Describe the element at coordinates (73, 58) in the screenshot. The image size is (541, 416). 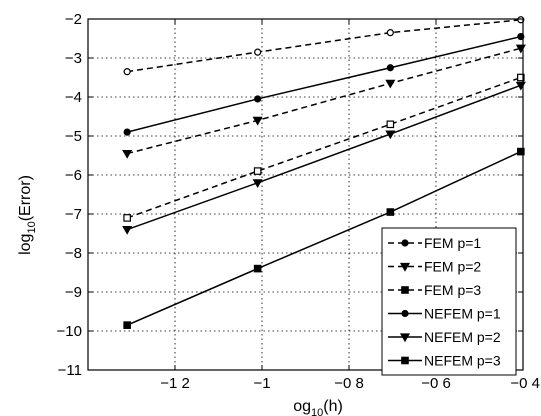
I see `y-tick-label: −3` at that location.